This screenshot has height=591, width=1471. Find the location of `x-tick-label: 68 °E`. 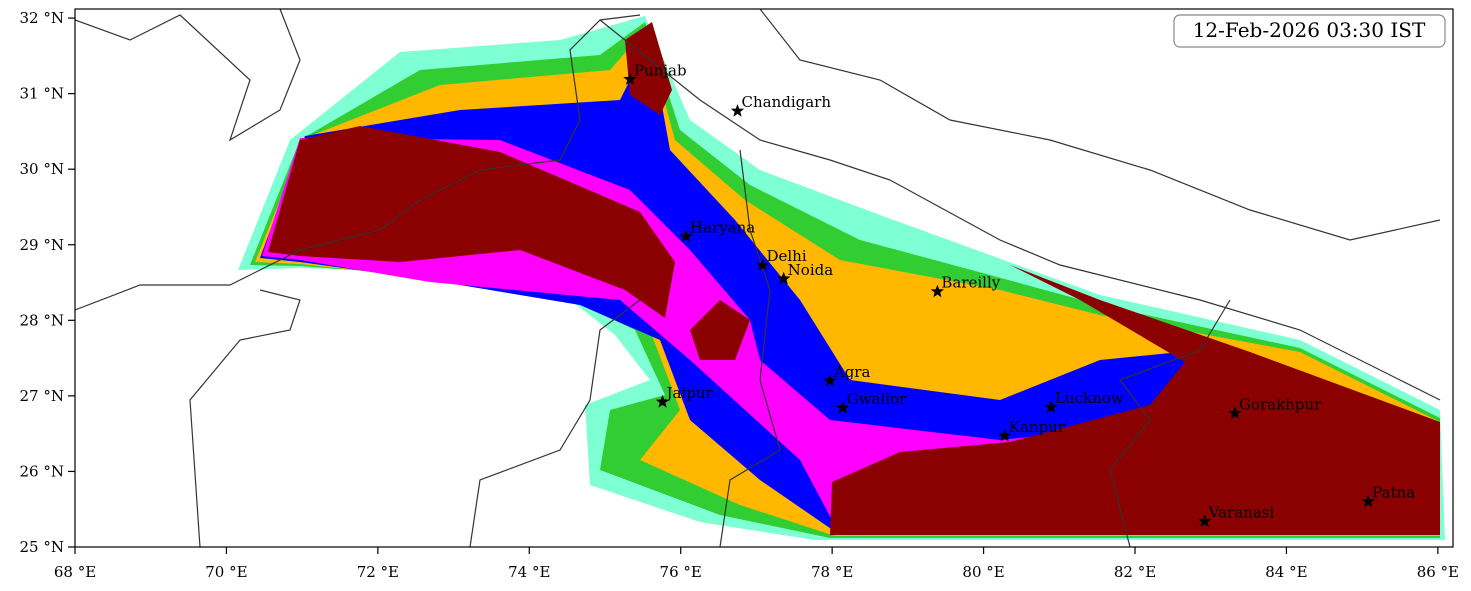

x-tick-label: 68 °E is located at coordinates (75, 572).